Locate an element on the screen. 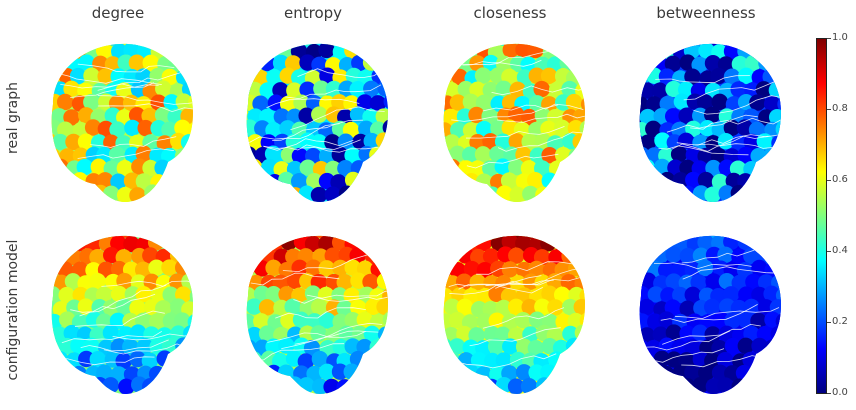 The height and width of the screenshot is (410, 856). colorbar-tick-1: 0.2 is located at coordinates (840, 321).